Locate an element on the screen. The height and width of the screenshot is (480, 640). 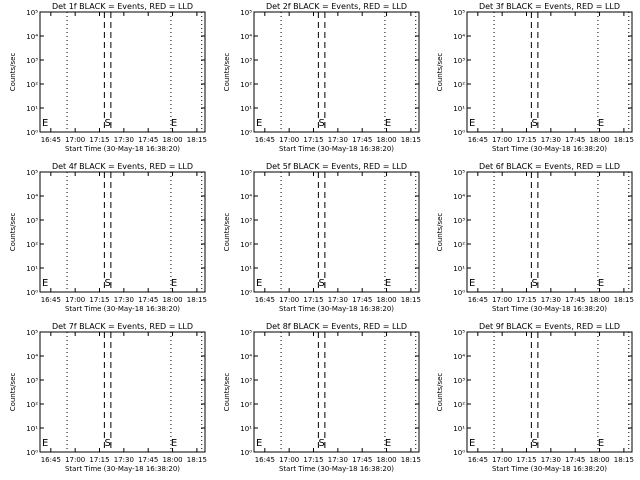
chart-title: Det 8f BLACK = Events, RED = LLD is located at coordinates (336, 326).